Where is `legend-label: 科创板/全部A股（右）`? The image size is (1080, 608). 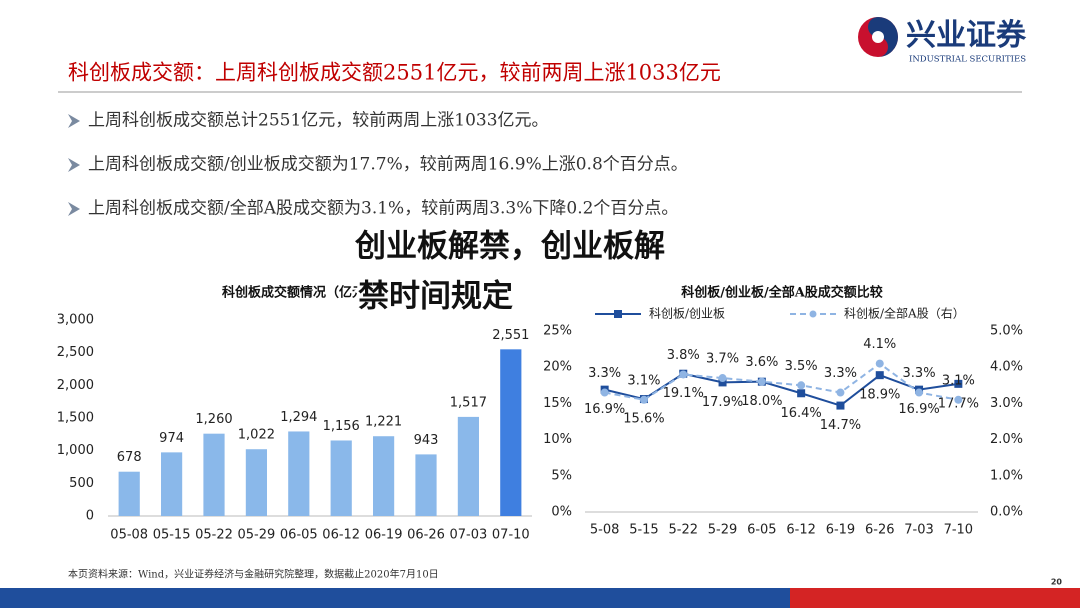 legend-label: 科创板/全部A股（右） is located at coordinates (904, 313).